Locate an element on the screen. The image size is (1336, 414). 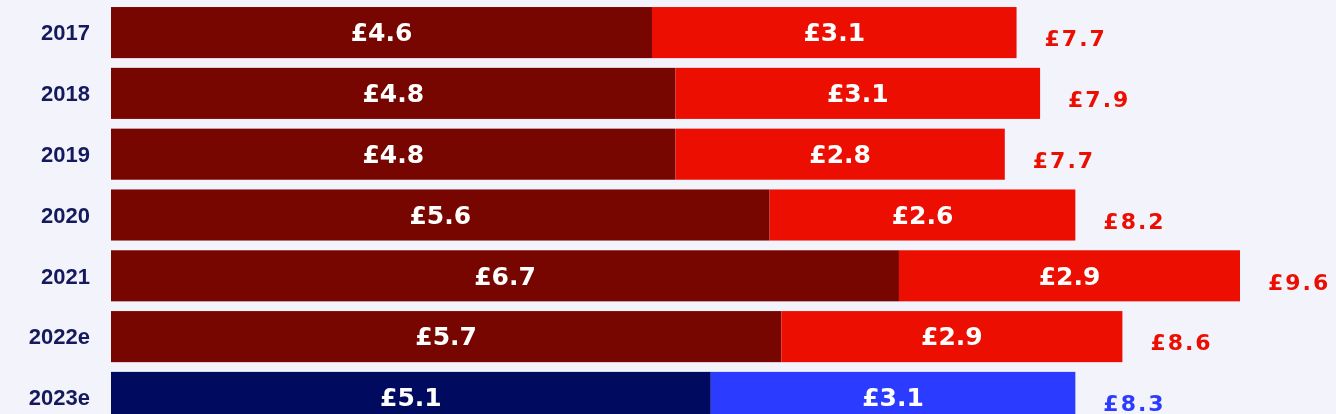
data-label: £2.8 is located at coordinates (840, 154).